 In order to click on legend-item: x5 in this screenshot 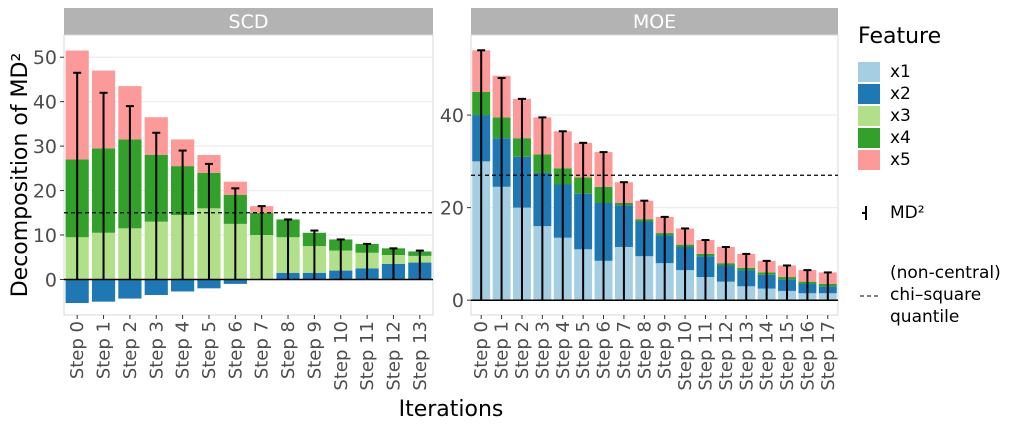, I will do `click(884, 160)`.